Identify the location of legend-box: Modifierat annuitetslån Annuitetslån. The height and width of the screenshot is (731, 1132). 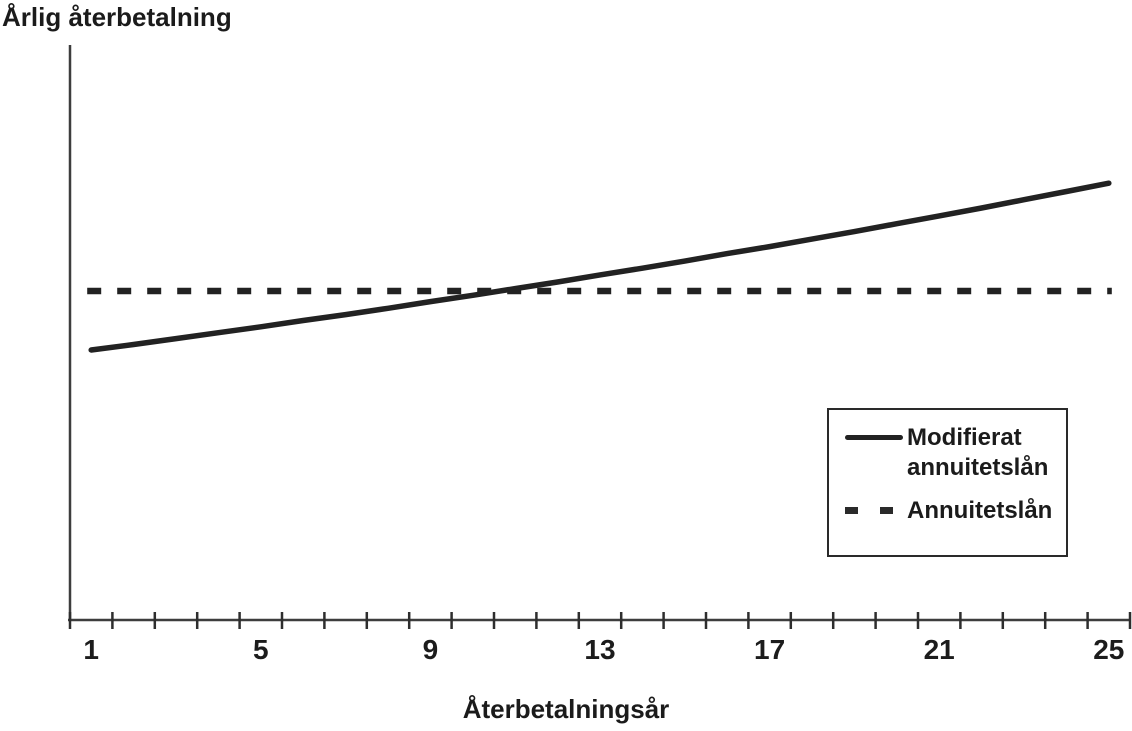
(947, 482).